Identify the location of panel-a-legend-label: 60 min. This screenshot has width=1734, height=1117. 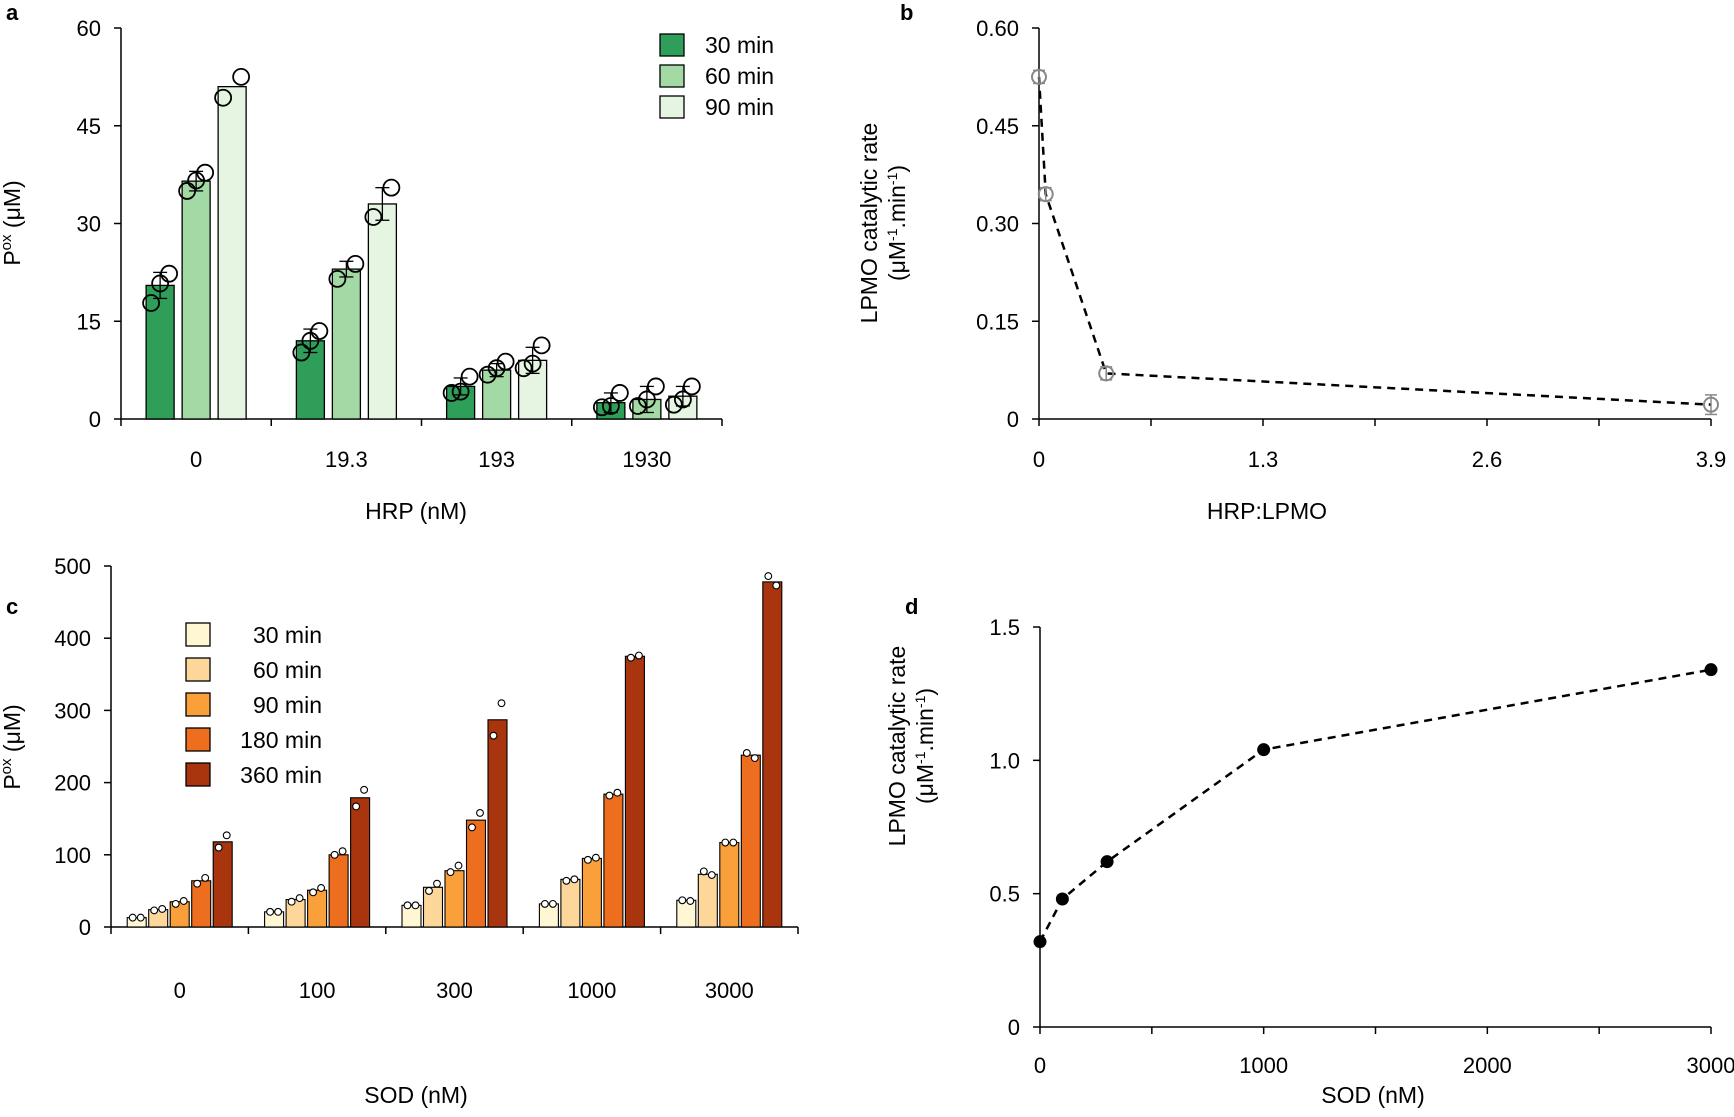
(739, 76).